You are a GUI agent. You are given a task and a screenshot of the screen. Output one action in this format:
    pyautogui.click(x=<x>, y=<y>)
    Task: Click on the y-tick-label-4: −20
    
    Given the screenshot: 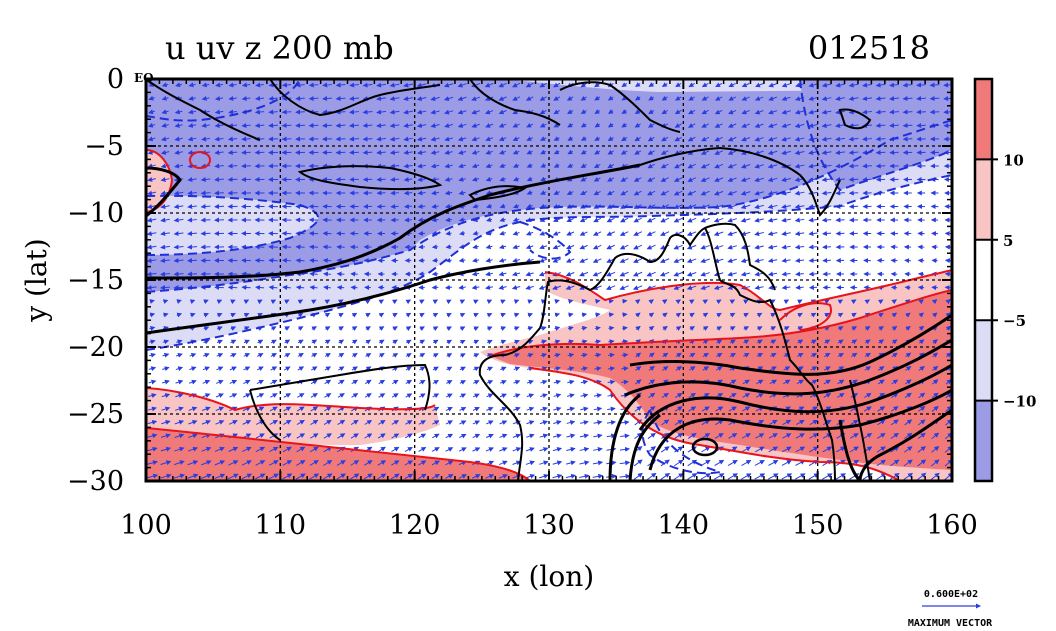 What is the action you would take?
    pyautogui.click(x=95, y=347)
    